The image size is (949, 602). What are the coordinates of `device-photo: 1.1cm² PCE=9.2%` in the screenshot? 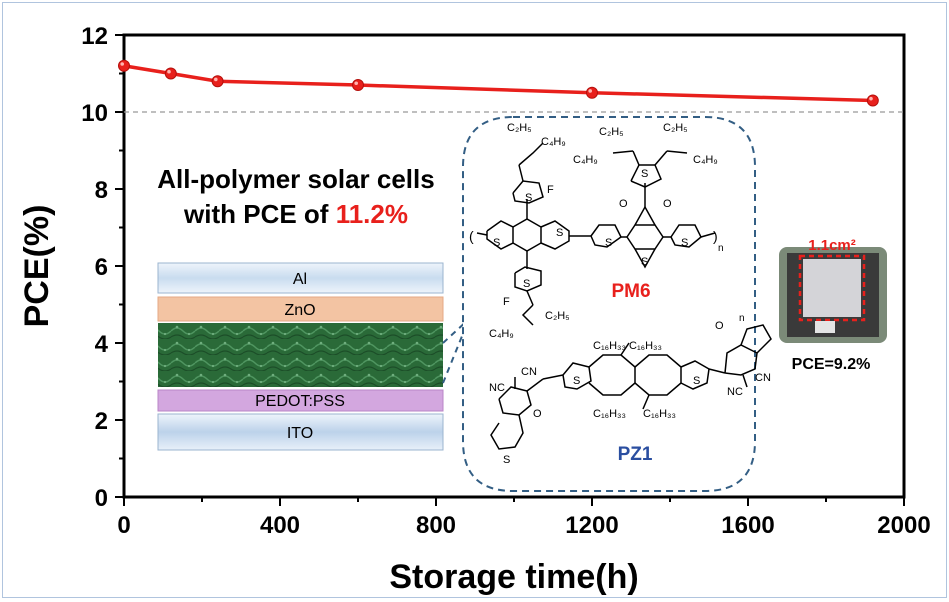 It's located at (833, 305).